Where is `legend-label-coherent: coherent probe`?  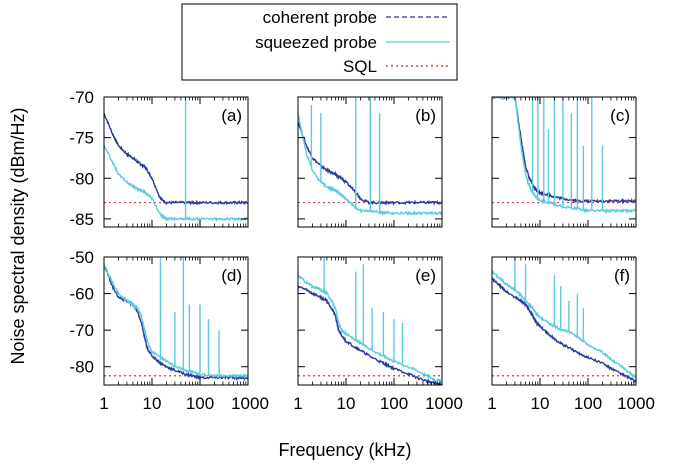
legend-label-coherent: coherent probe is located at coordinates (320, 17).